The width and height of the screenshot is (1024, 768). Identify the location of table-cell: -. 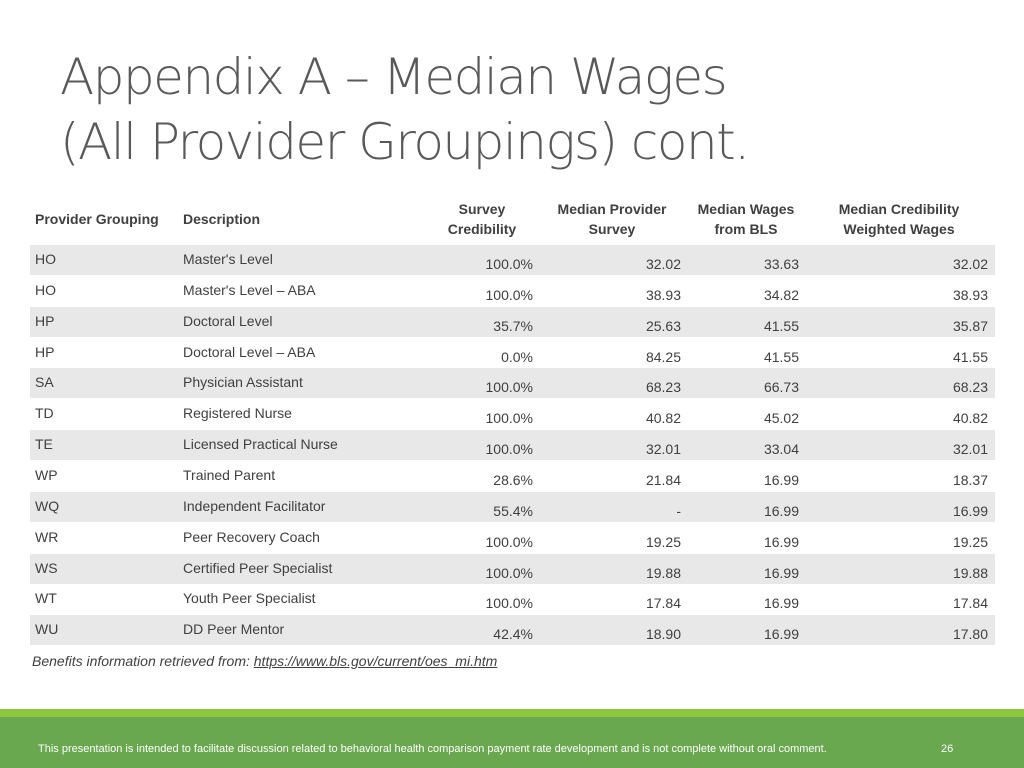
(678, 510).